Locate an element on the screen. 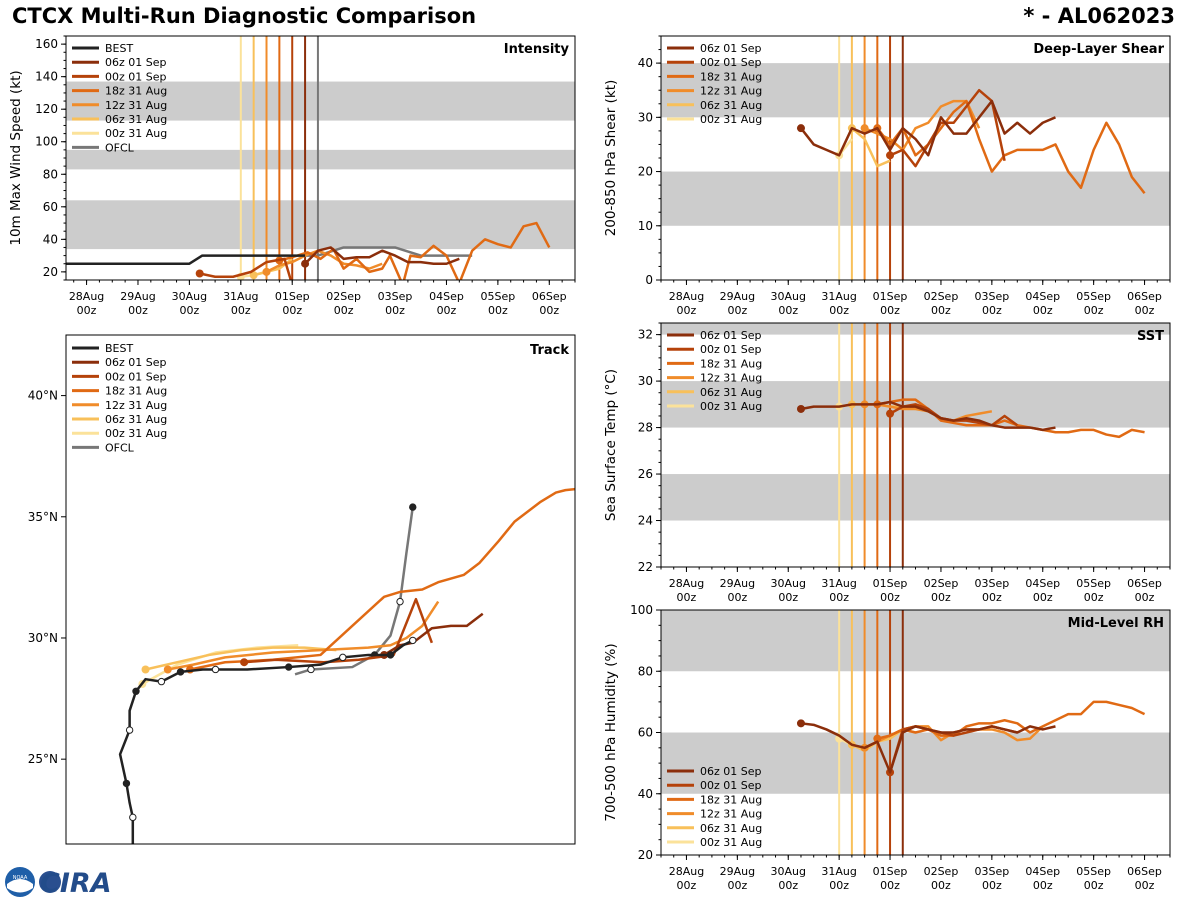 The width and height of the screenshot is (1200, 900). noaa-wave is located at coordinates (20, 886).